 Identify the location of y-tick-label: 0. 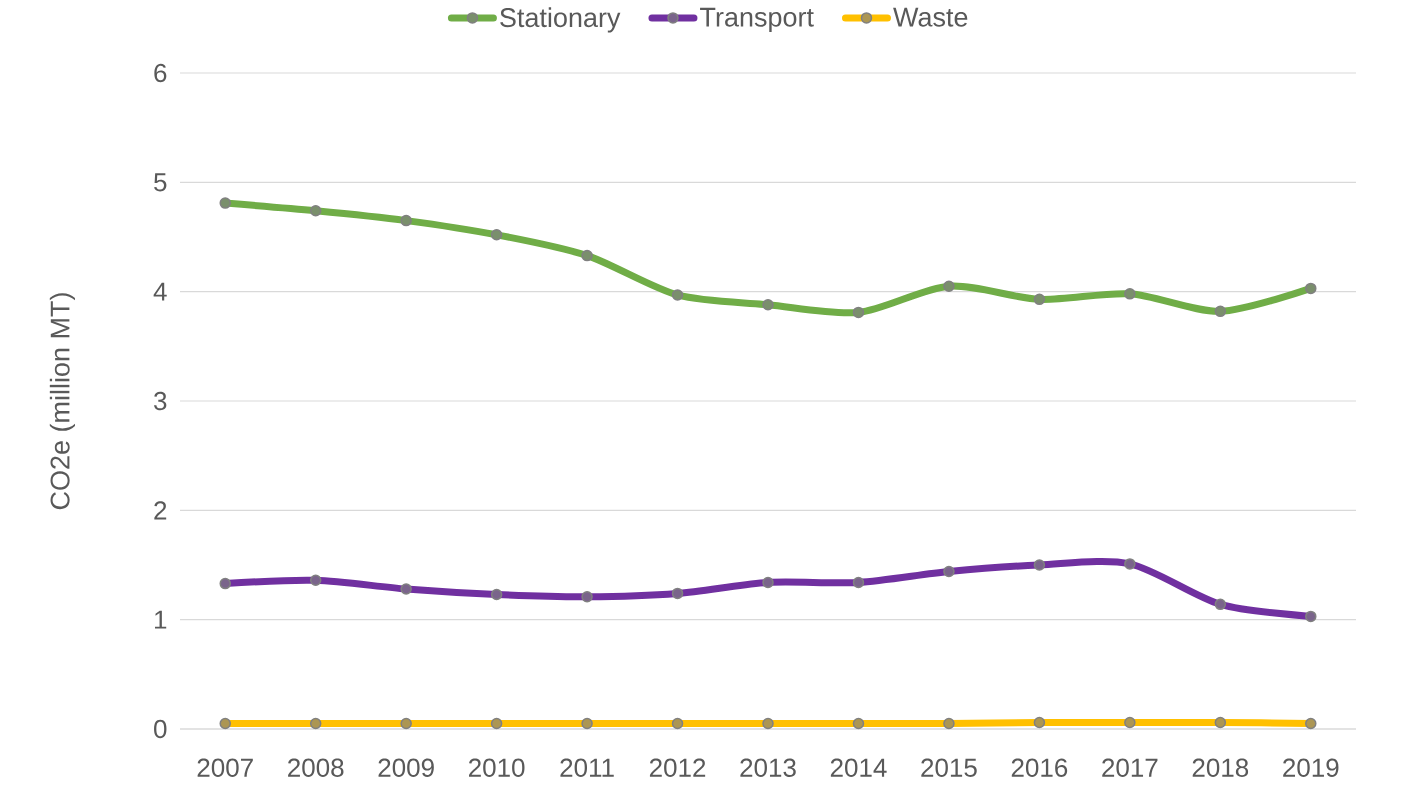
(160, 729).